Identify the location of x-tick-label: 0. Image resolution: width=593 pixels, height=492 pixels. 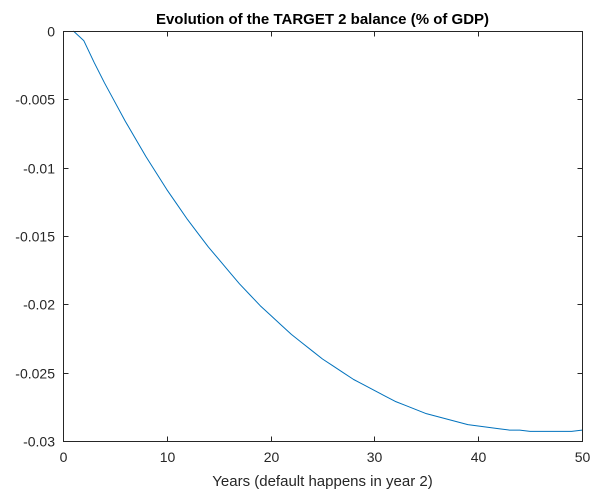
(64, 457).